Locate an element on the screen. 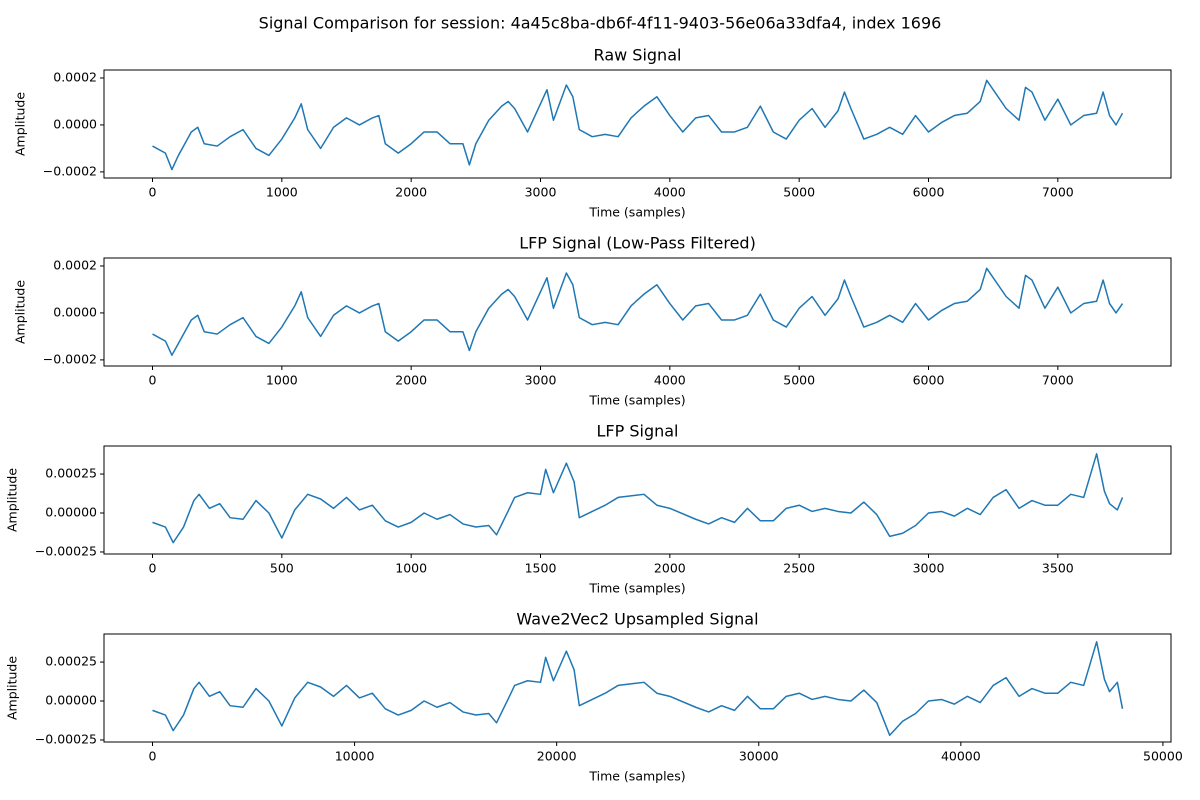  x-tick-label: 500 is located at coordinates (282, 568).